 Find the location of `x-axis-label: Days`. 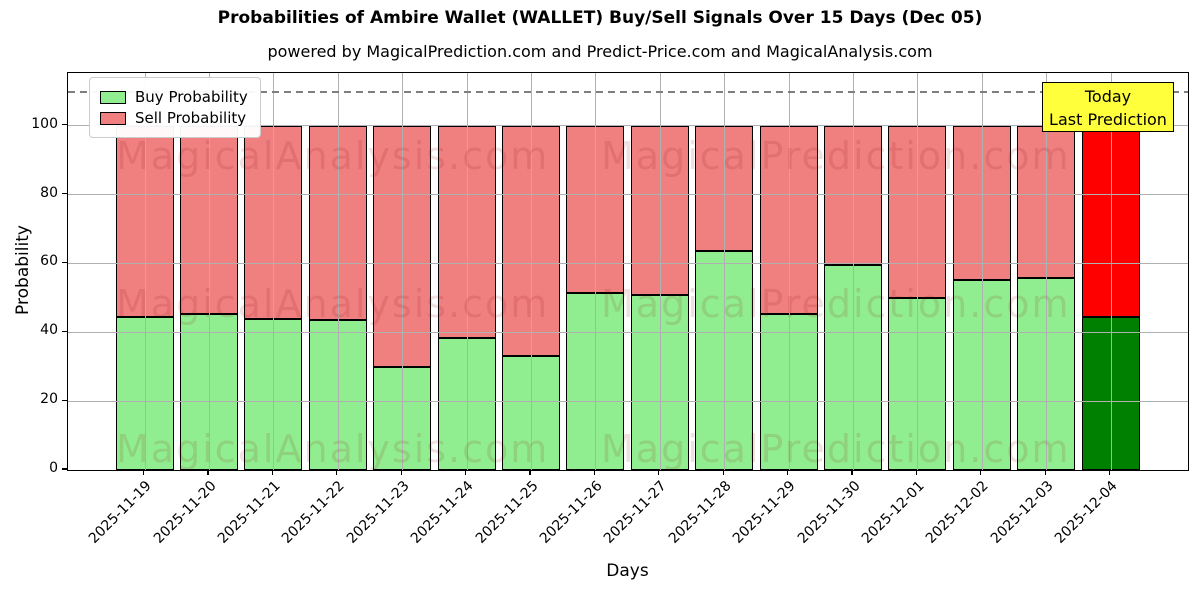

x-axis-label: Days is located at coordinates (627, 571).